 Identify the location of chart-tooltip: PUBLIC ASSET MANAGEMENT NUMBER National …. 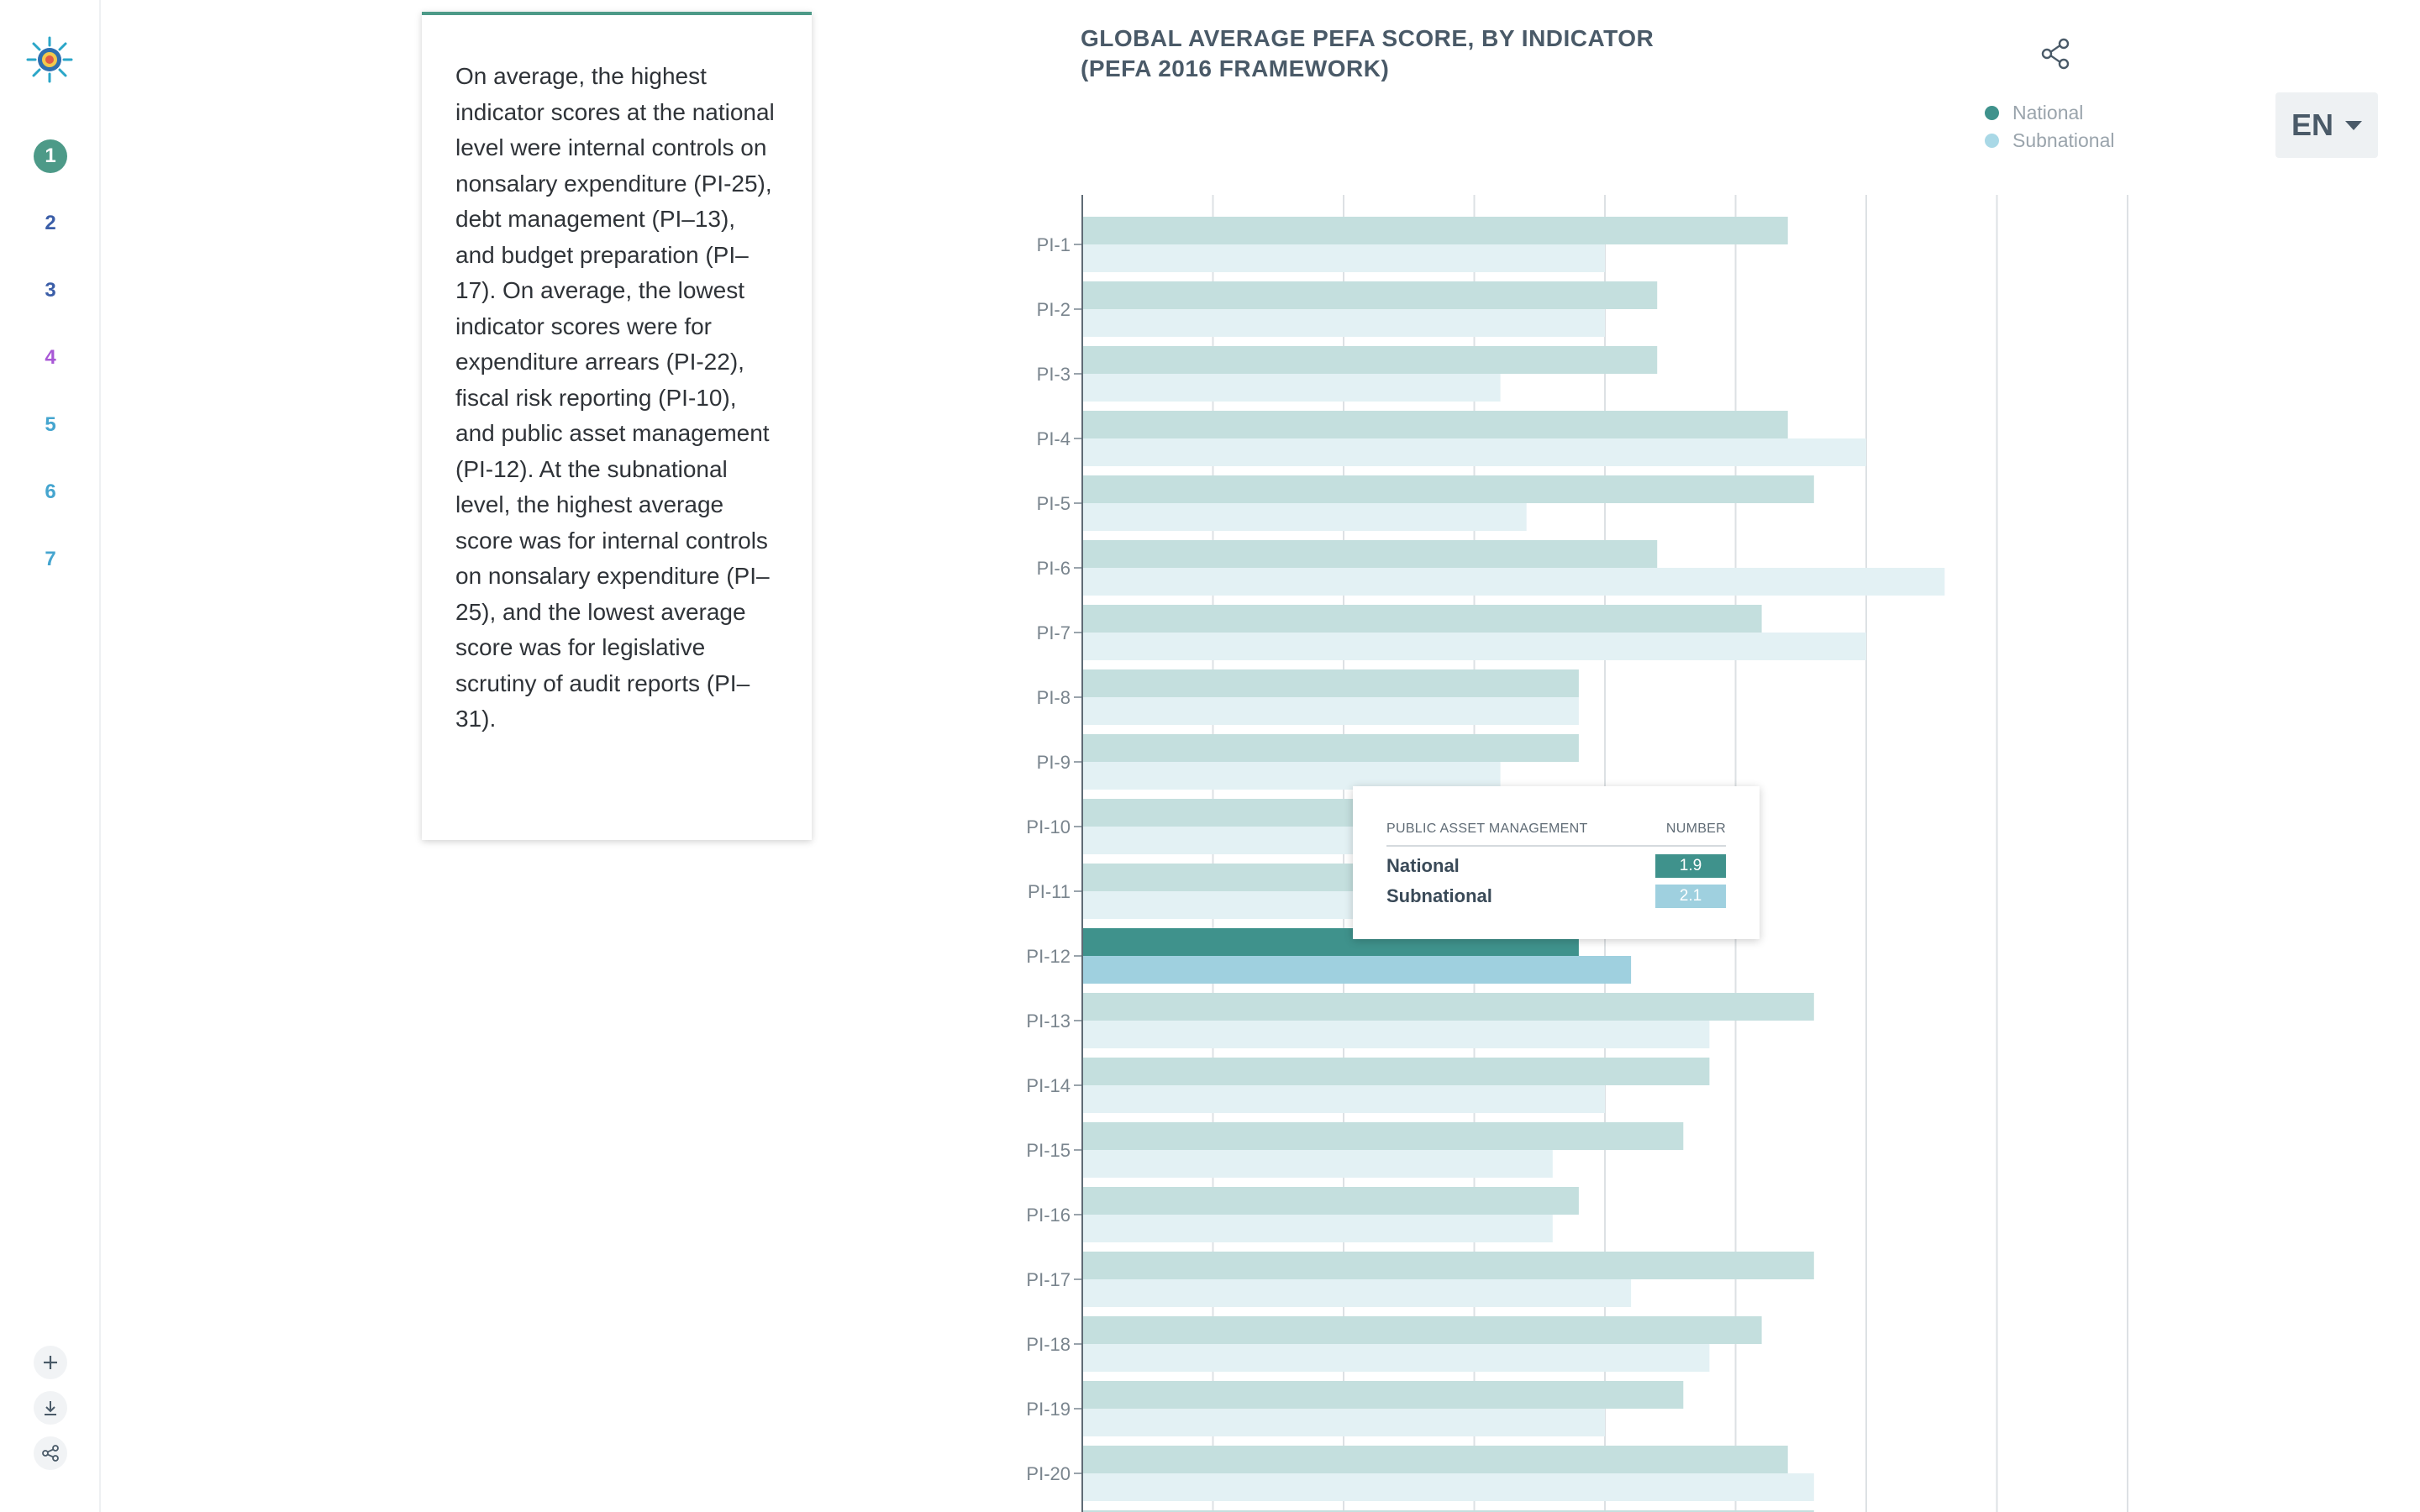
(1557, 862).